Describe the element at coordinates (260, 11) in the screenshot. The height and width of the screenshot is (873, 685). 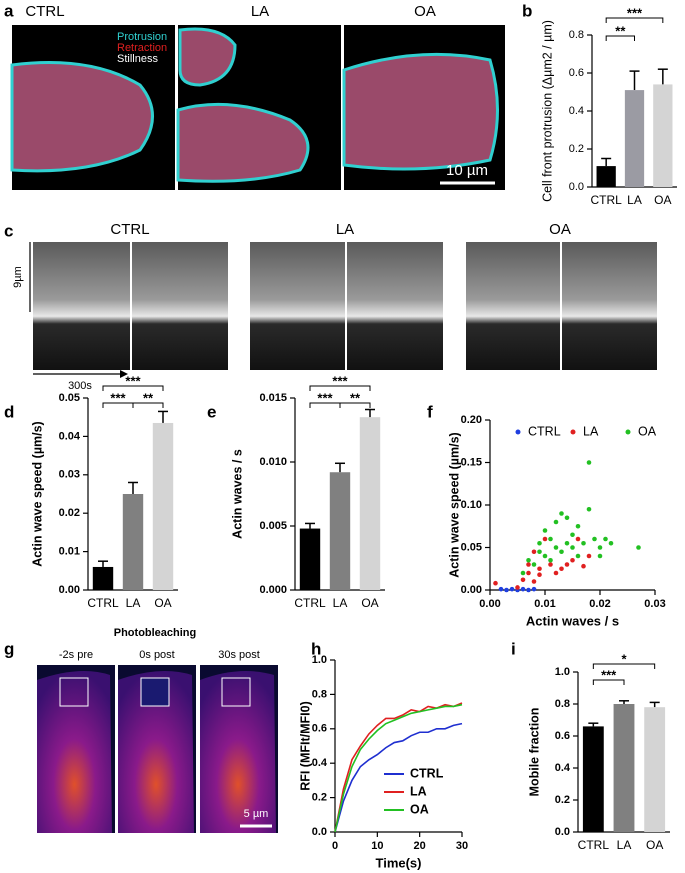
I see `column-label: LA` at that location.